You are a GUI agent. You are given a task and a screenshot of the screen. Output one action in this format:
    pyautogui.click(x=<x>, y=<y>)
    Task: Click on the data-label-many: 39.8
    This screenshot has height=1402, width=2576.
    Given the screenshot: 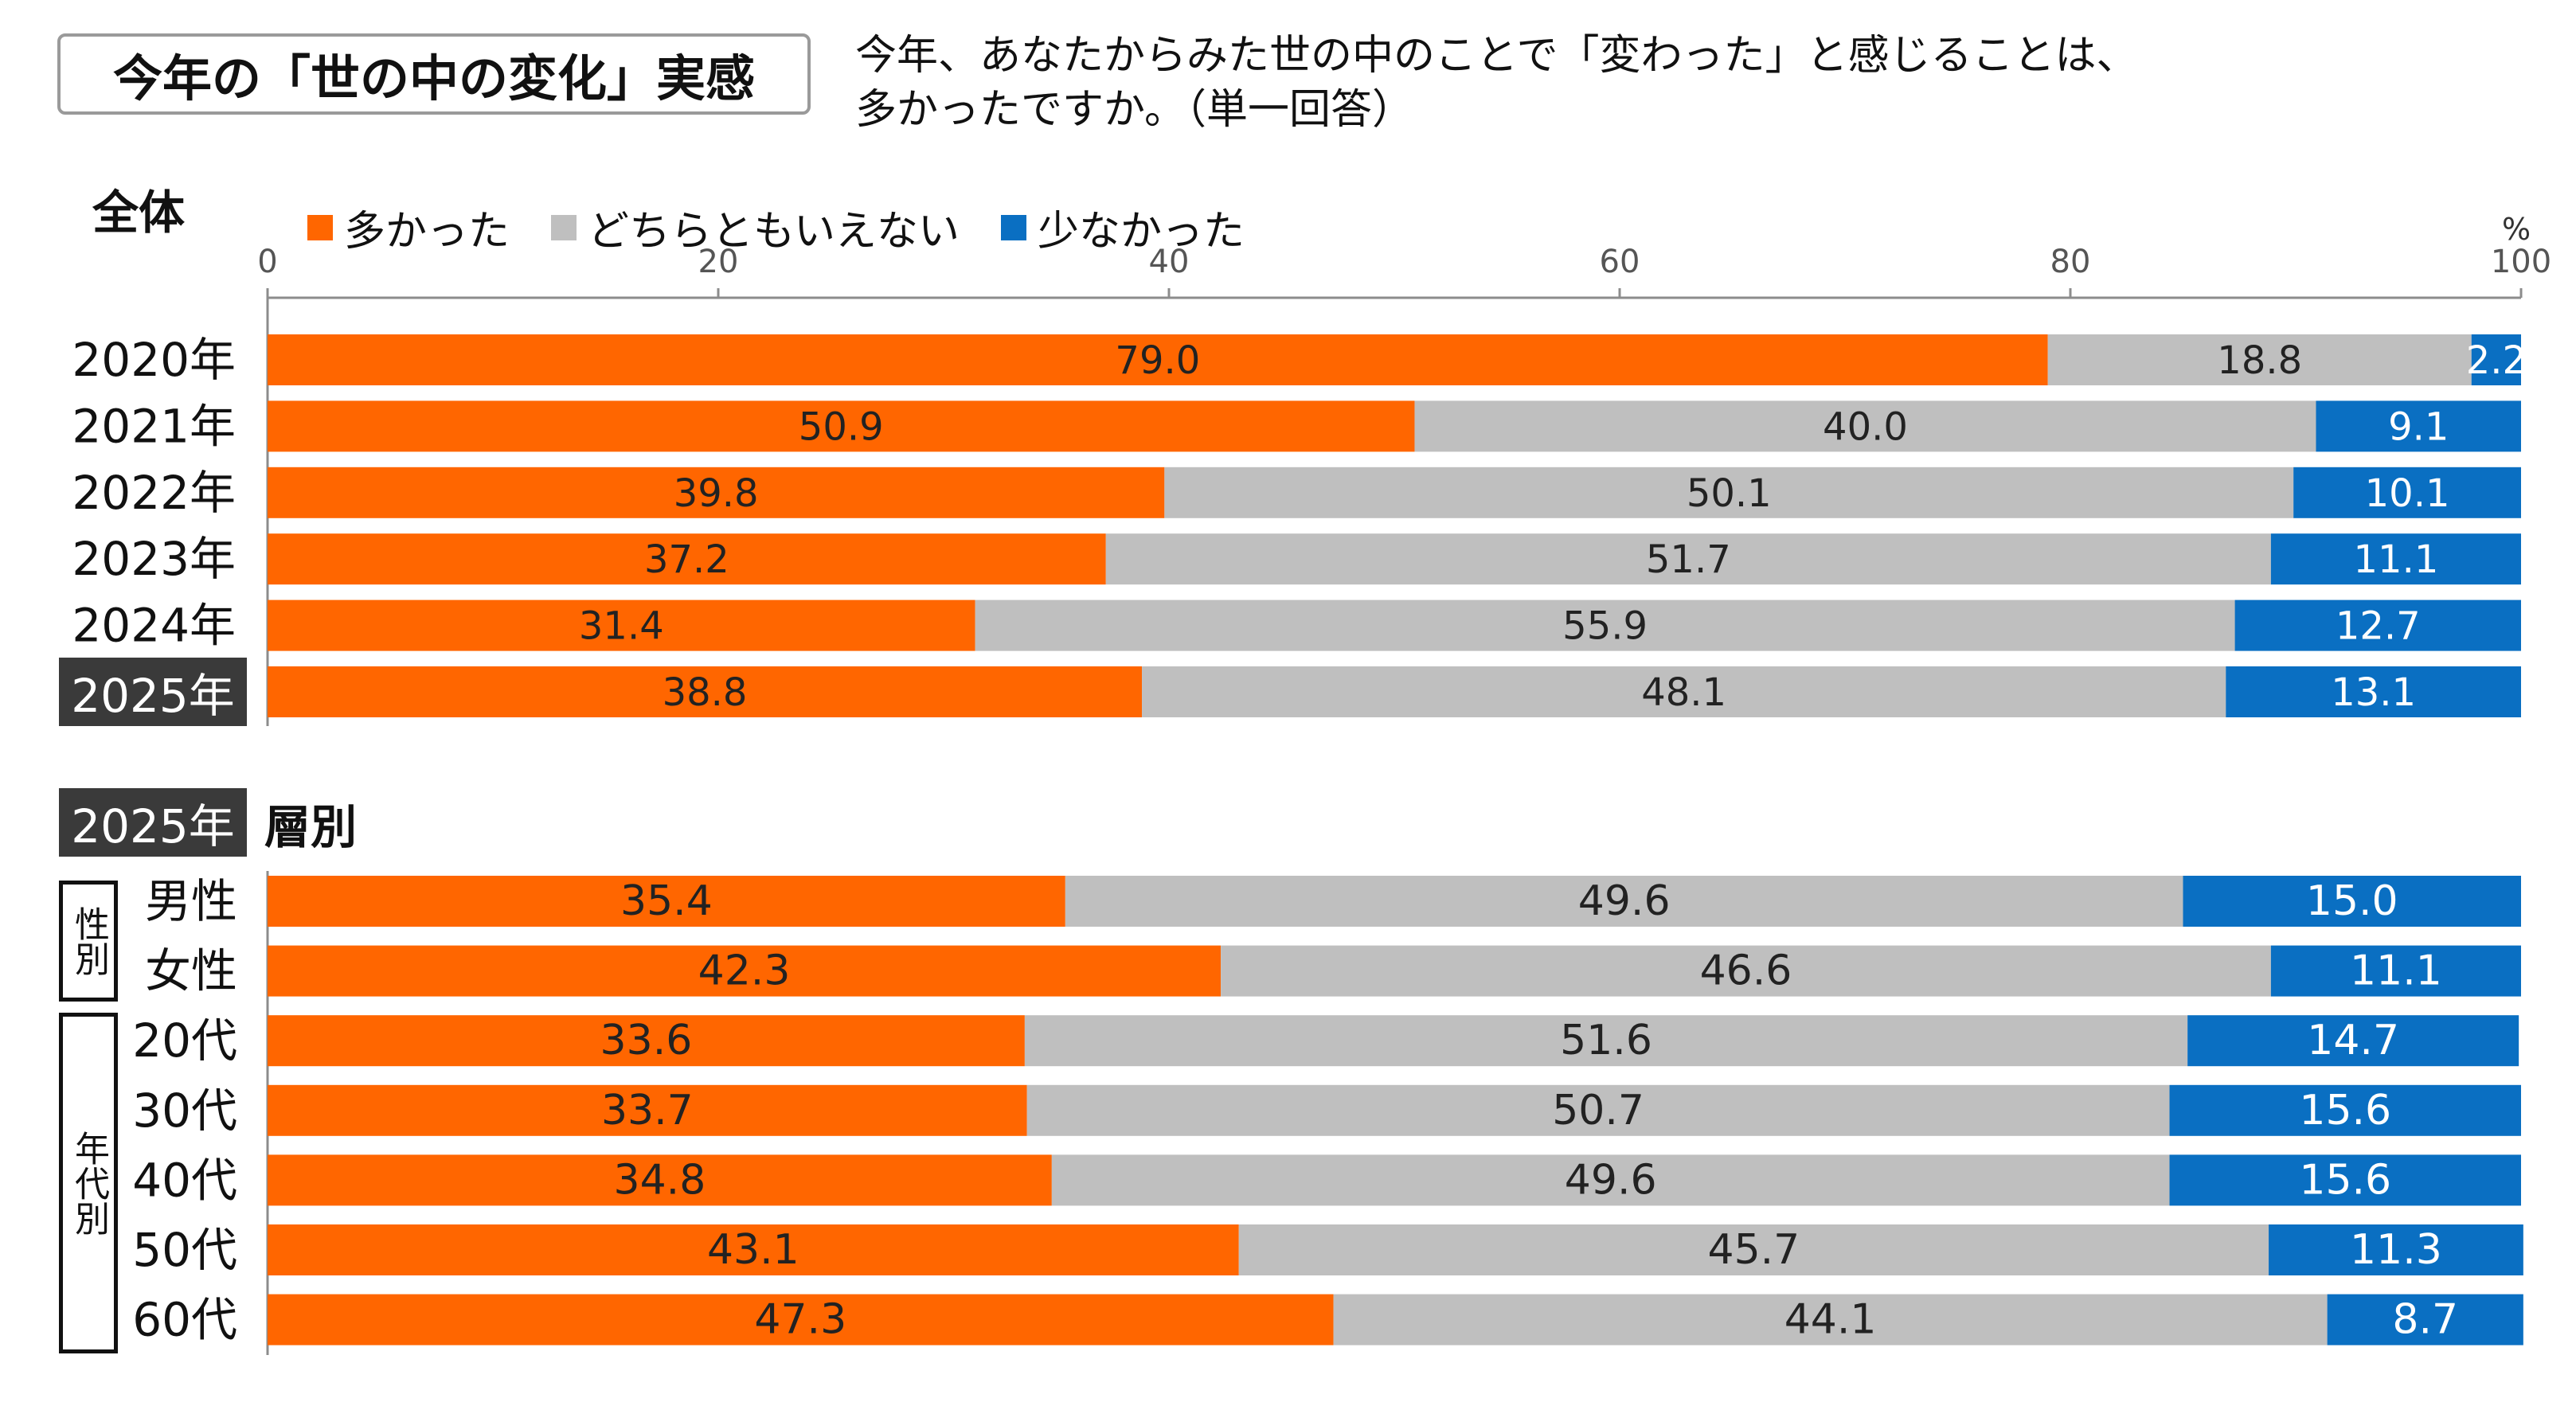 What is the action you would take?
    pyautogui.click(x=716, y=493)
    